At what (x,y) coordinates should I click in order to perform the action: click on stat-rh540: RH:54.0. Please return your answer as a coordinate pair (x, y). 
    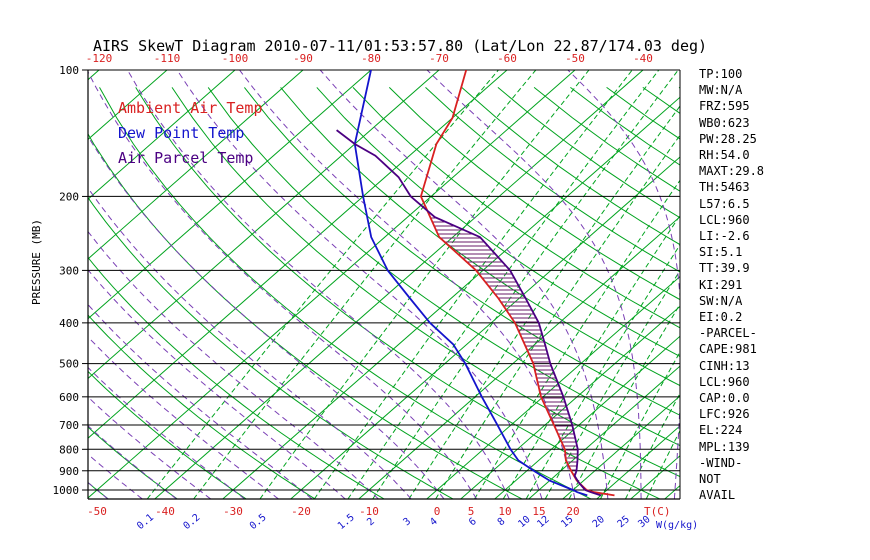
    Looking at the image, I should click on (724, 155).